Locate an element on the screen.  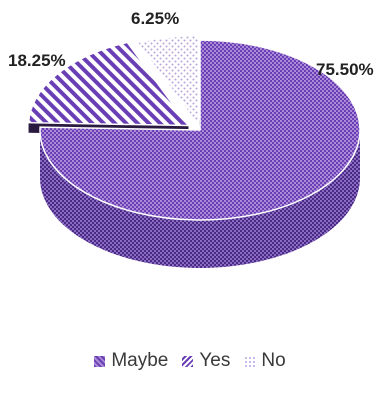
legend-item-no: No is located at coordinates (265, 361).